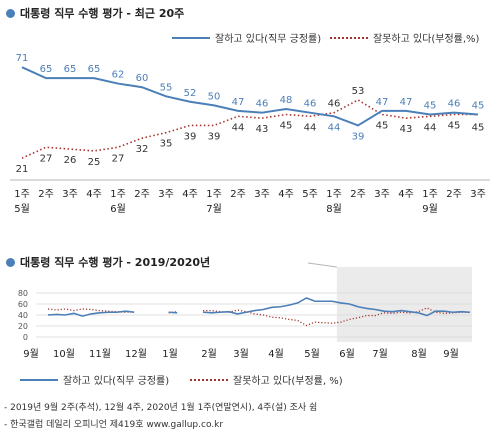 This screenshot has width=498, height=439. Describe the element at coordinates (209, 354) in the screenshot. I see `month-tick-label: 2월` at that location.